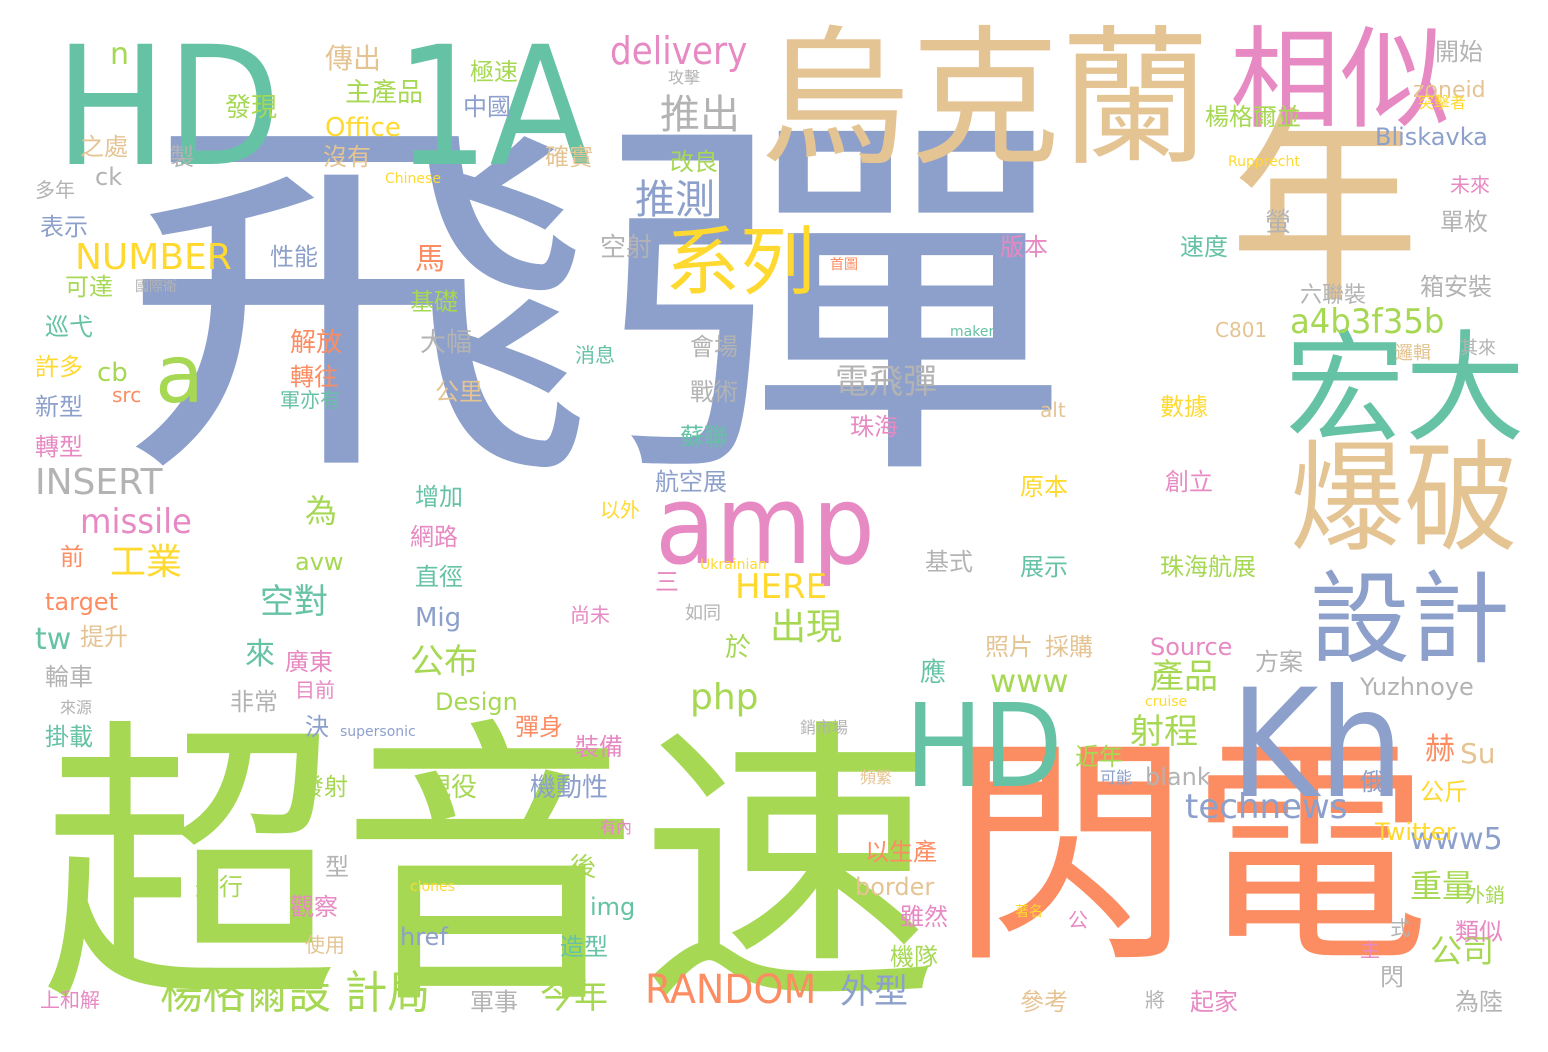 The height and width of the screenshot is (1052, 1548). Describe the element at coordinates (347, 157) in the screenshot. I see `cloud-word: 沒有` at that location.